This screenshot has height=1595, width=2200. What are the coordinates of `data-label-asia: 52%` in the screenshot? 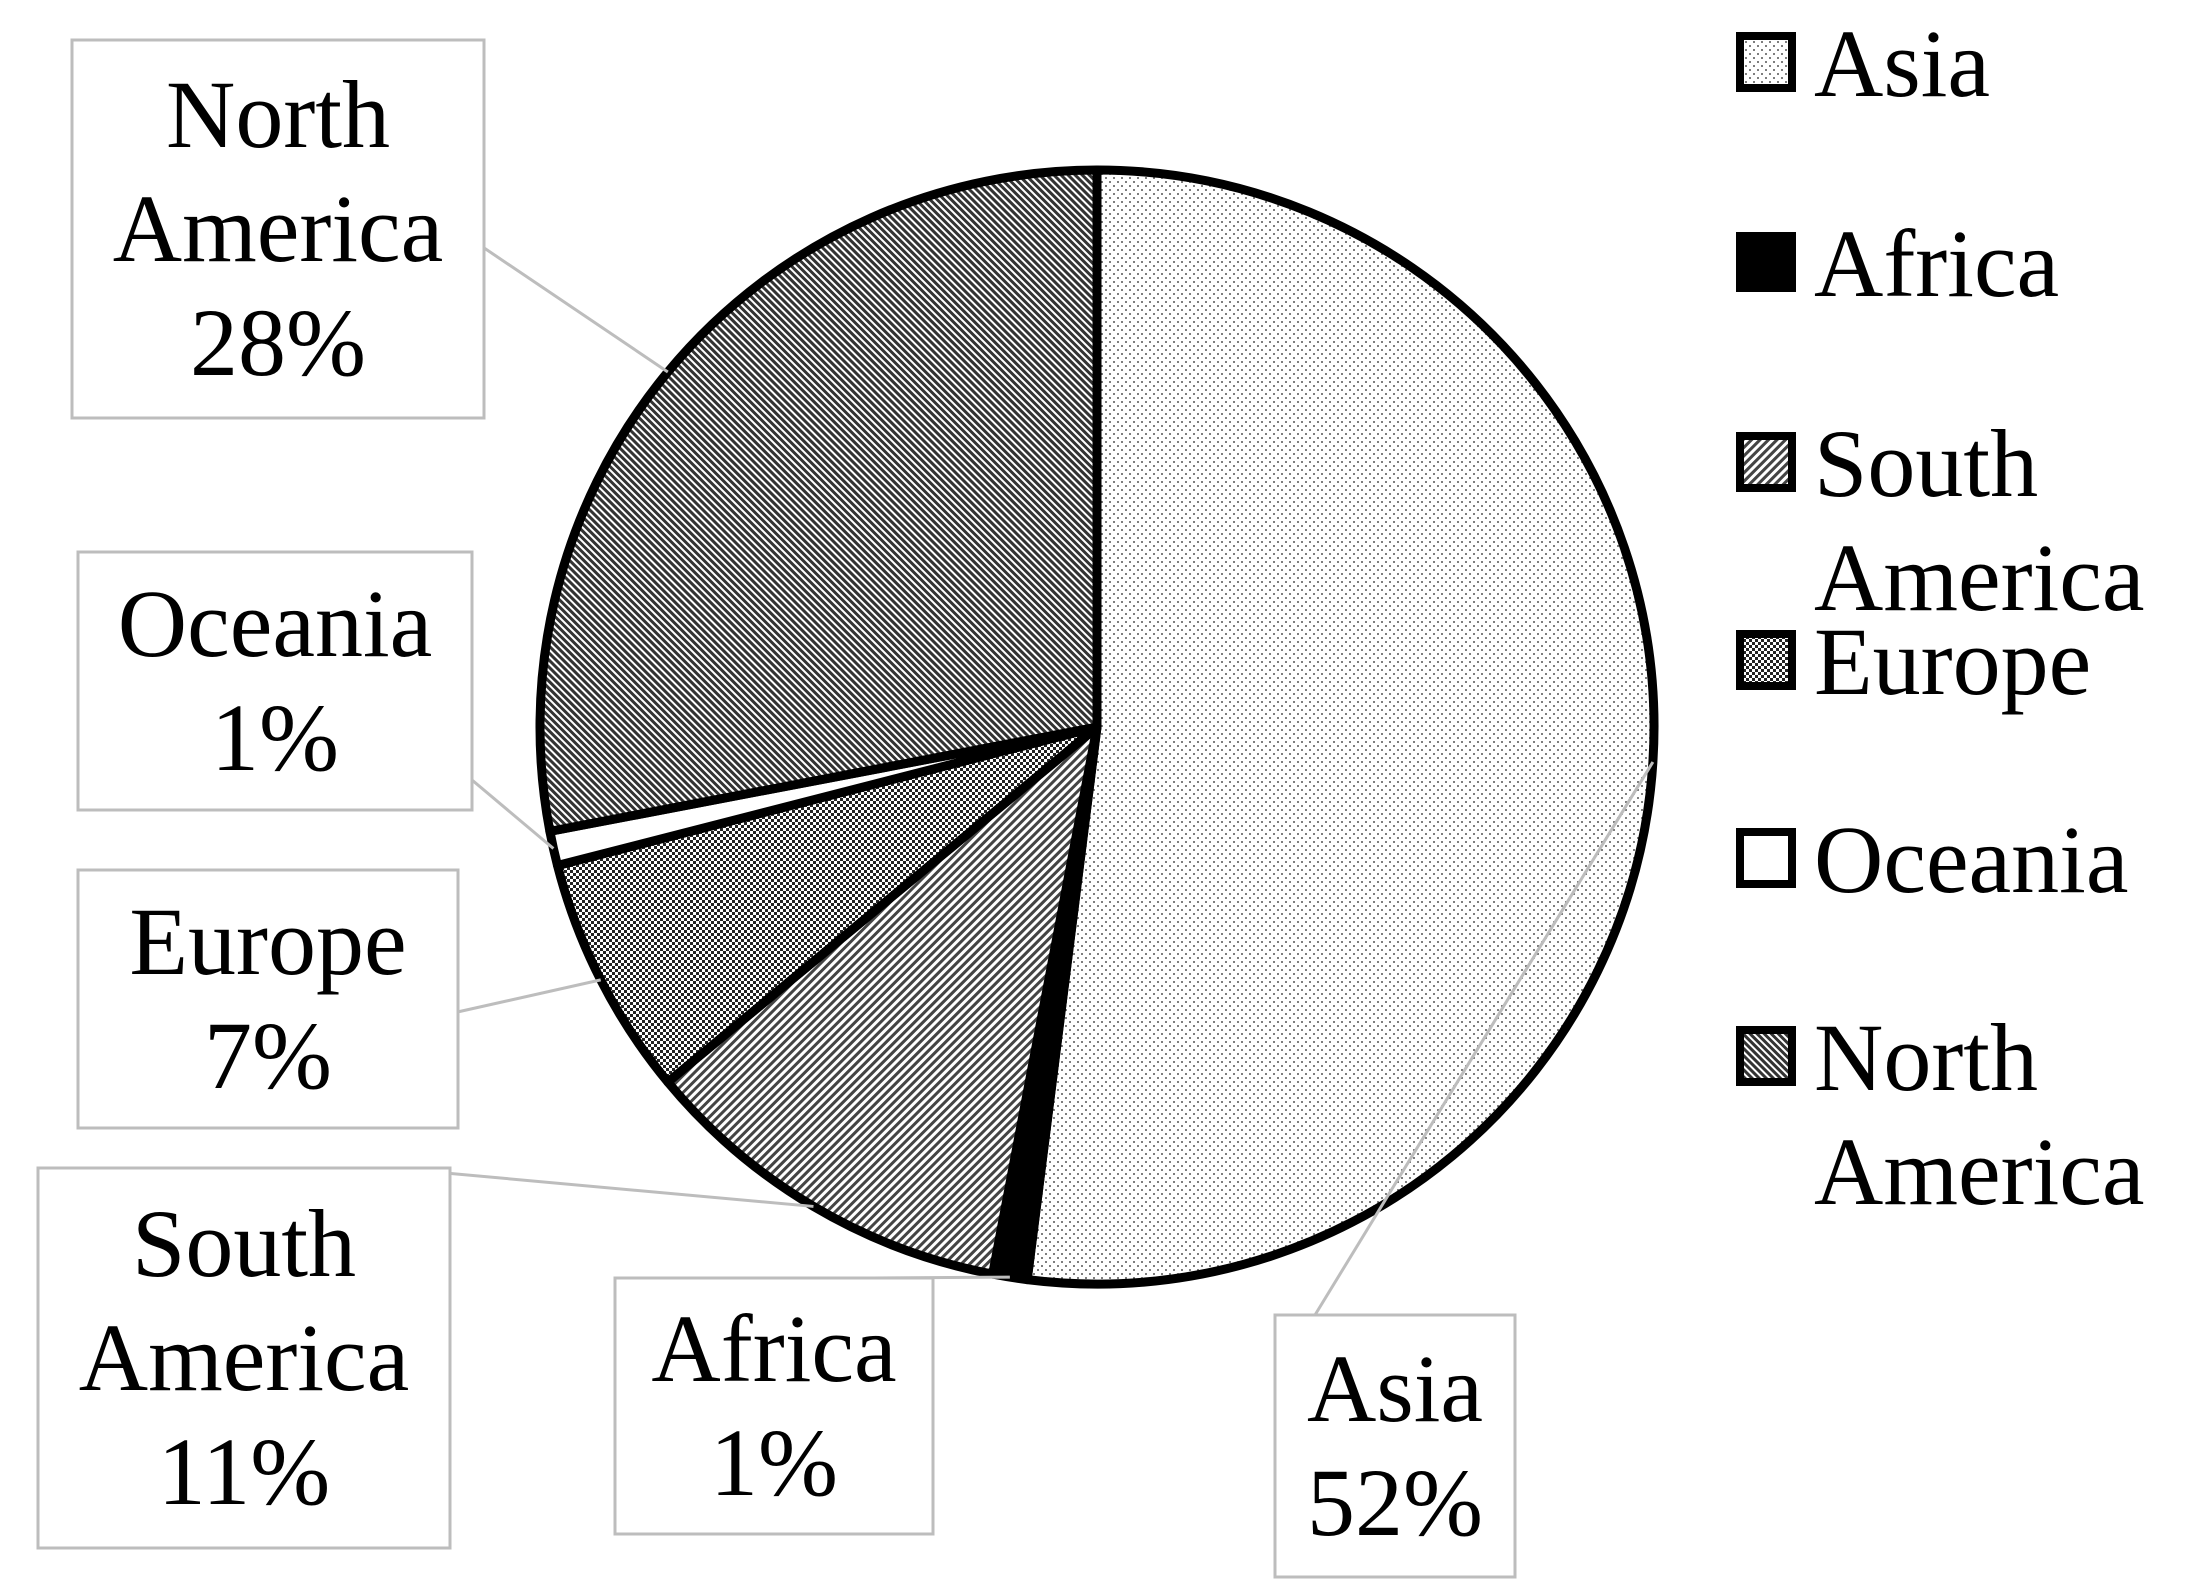 It's located at (1395, 1502).